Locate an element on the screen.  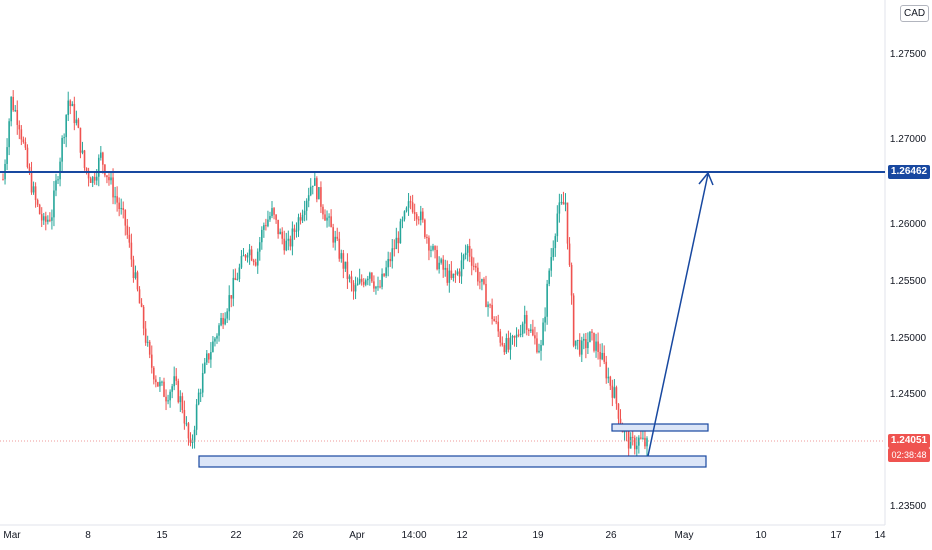
x-tick-label: Apr is located at coordinates (357, 535).